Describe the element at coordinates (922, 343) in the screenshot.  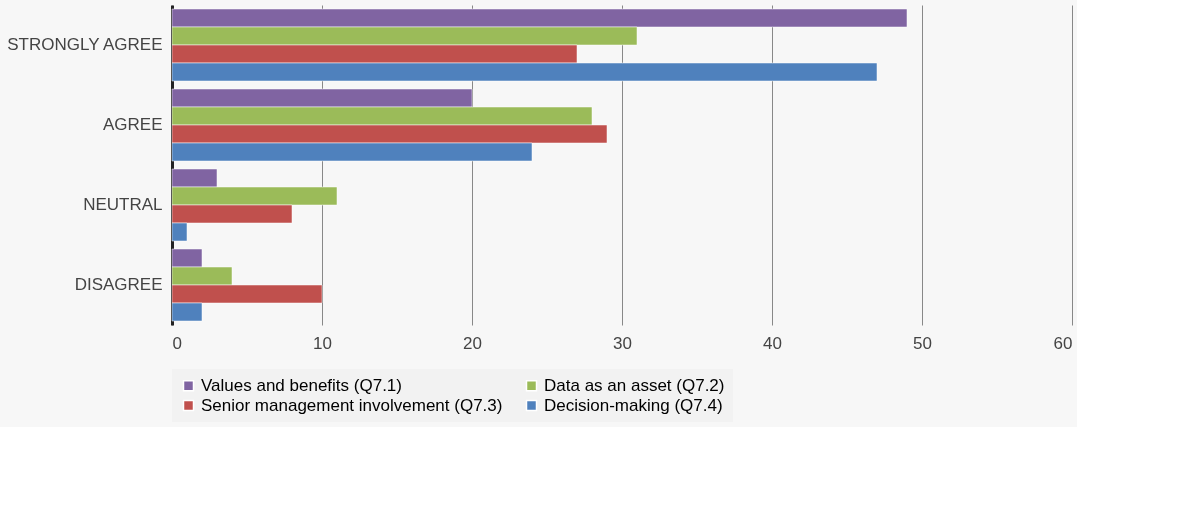
I see `x-tick-label: 50` at that location.